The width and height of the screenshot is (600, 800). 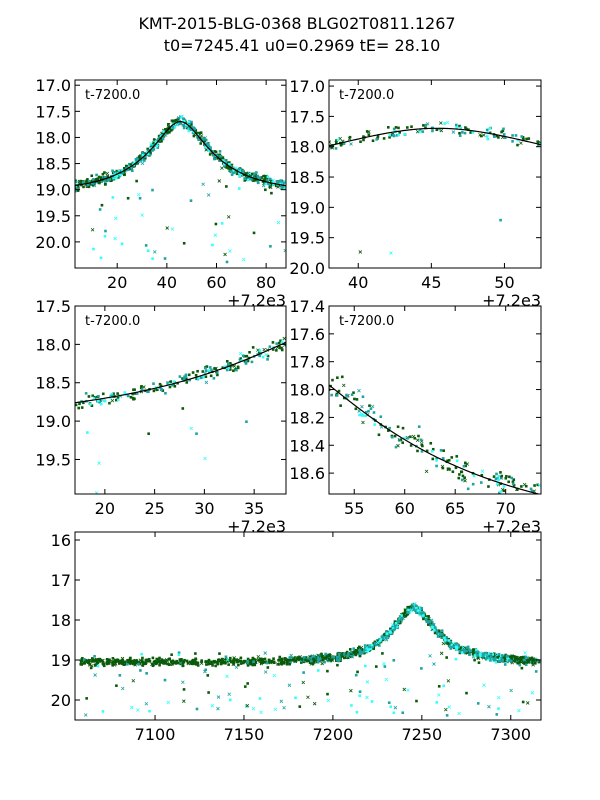 I want to click on x-offset-label: +7.2e3, so click(x=256, y=300).